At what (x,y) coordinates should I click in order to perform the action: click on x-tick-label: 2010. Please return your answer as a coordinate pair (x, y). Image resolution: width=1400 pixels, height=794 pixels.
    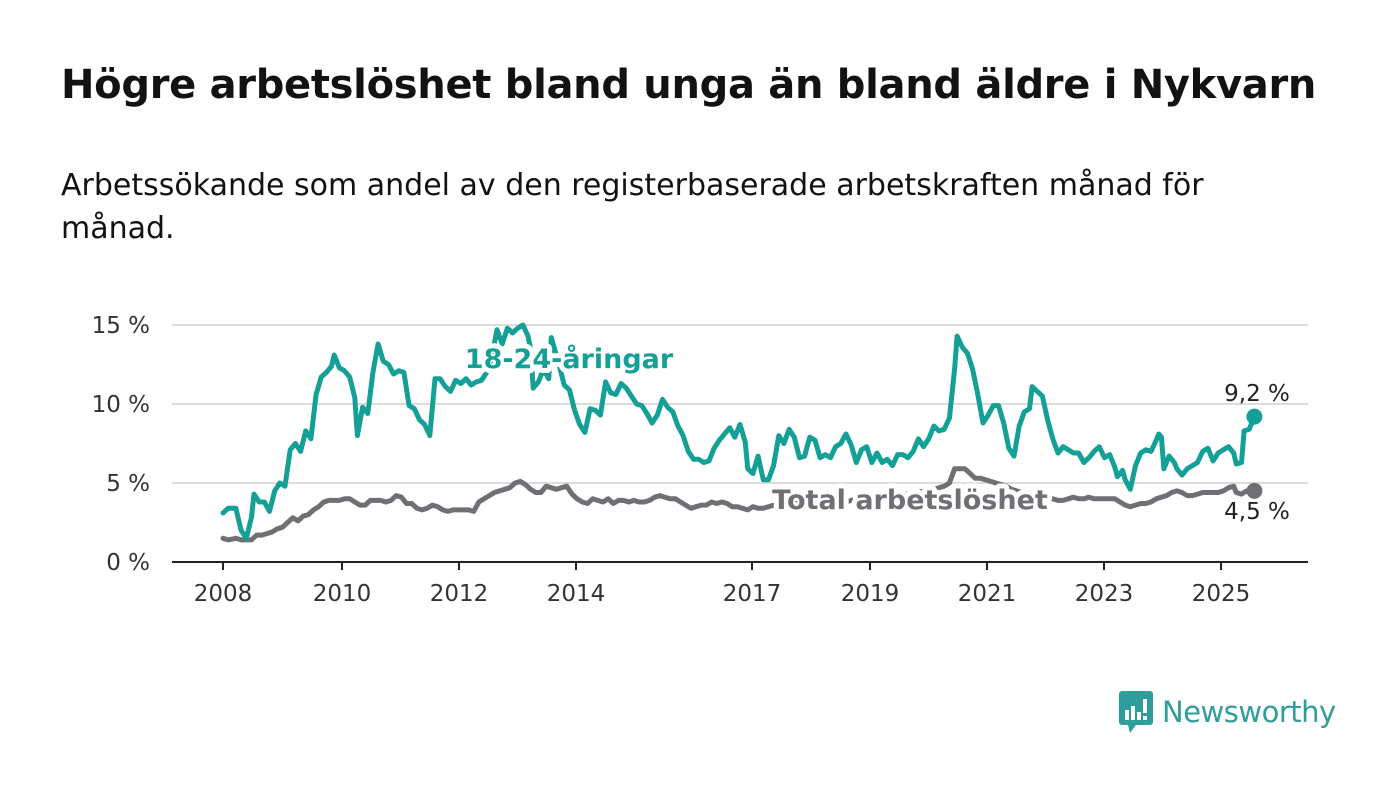
    Looking at the image, I should click on (342, 594).